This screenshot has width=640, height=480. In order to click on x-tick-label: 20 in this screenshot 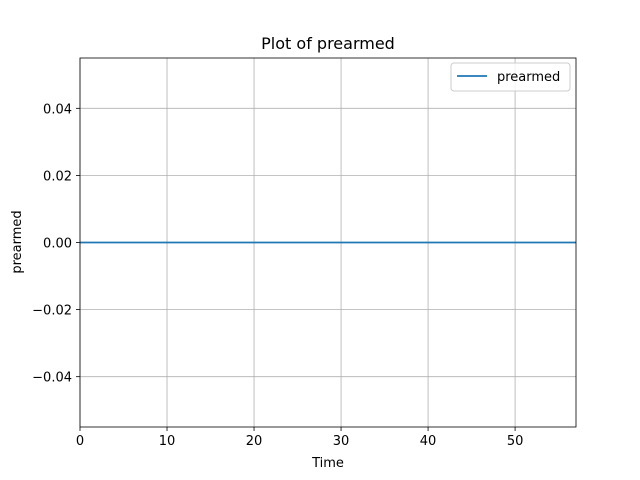, I will do `click(254, 441)`.